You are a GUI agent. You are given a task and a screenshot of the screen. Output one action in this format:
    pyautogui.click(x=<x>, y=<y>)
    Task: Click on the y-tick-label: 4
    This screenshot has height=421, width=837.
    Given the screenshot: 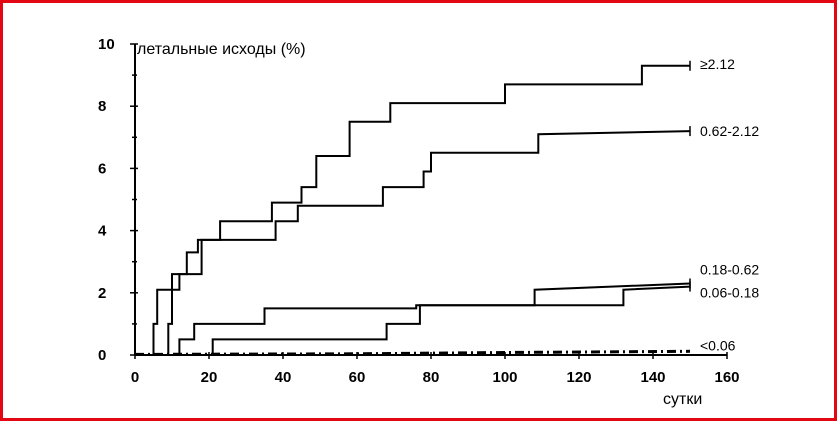 What is the action you would take?
    pyautogui.click(x=102, y=231)
    